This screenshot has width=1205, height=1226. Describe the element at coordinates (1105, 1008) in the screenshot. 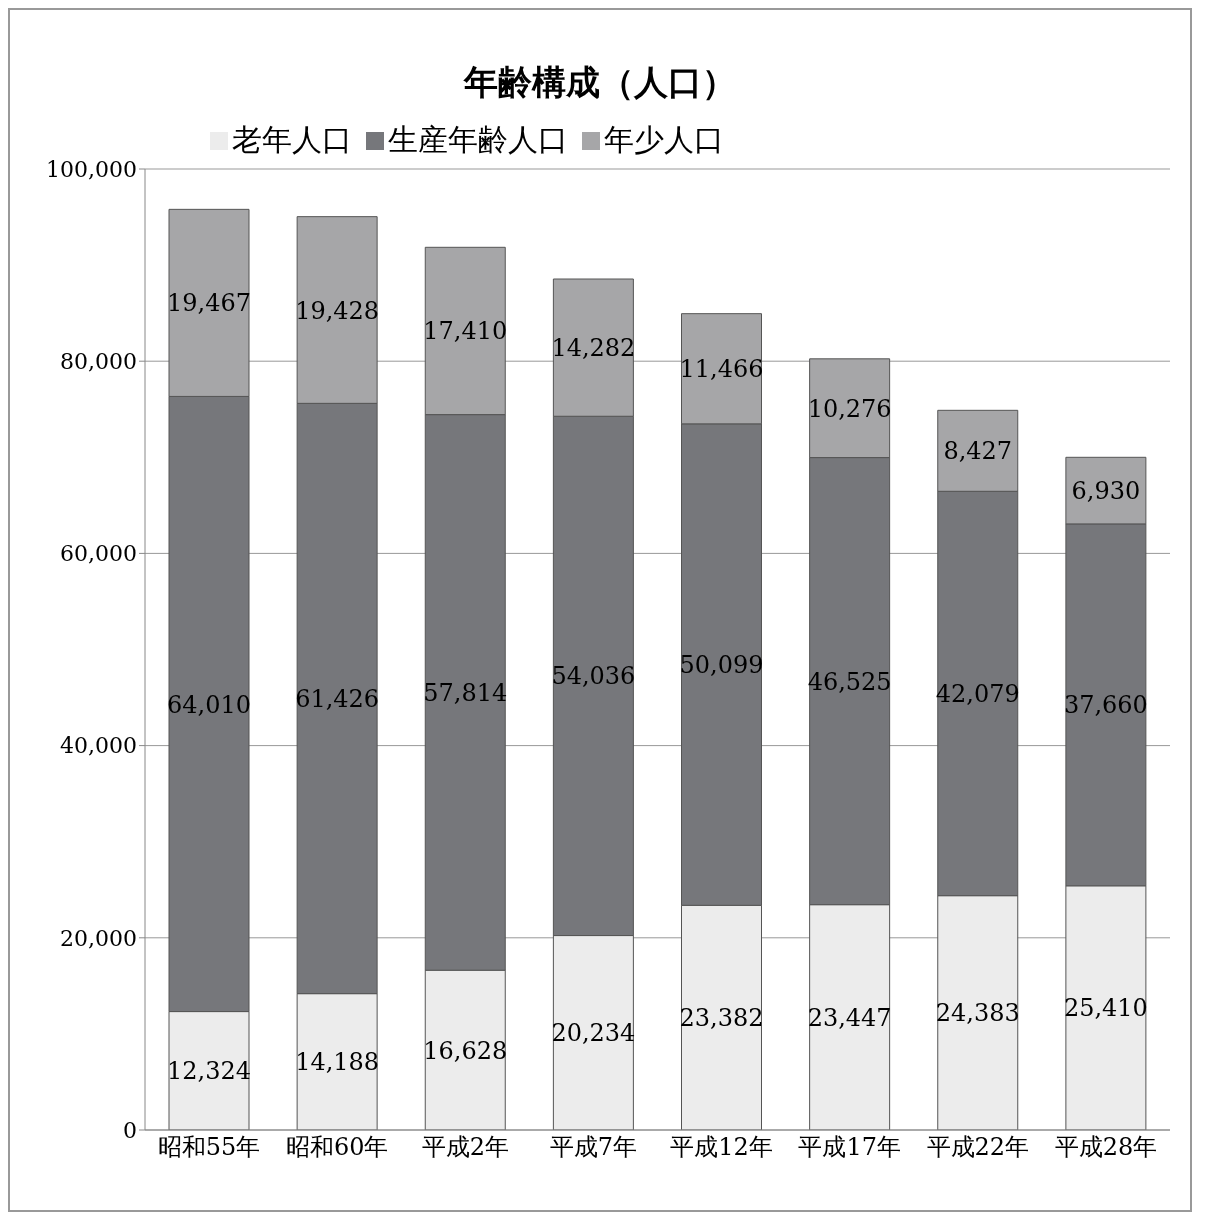

I see `data-label: 25,410` at that location.